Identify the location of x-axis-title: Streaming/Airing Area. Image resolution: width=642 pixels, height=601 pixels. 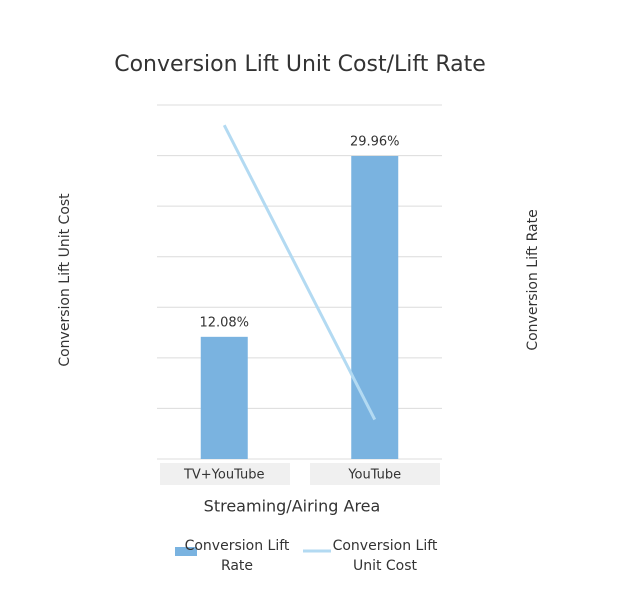
(292, 506).